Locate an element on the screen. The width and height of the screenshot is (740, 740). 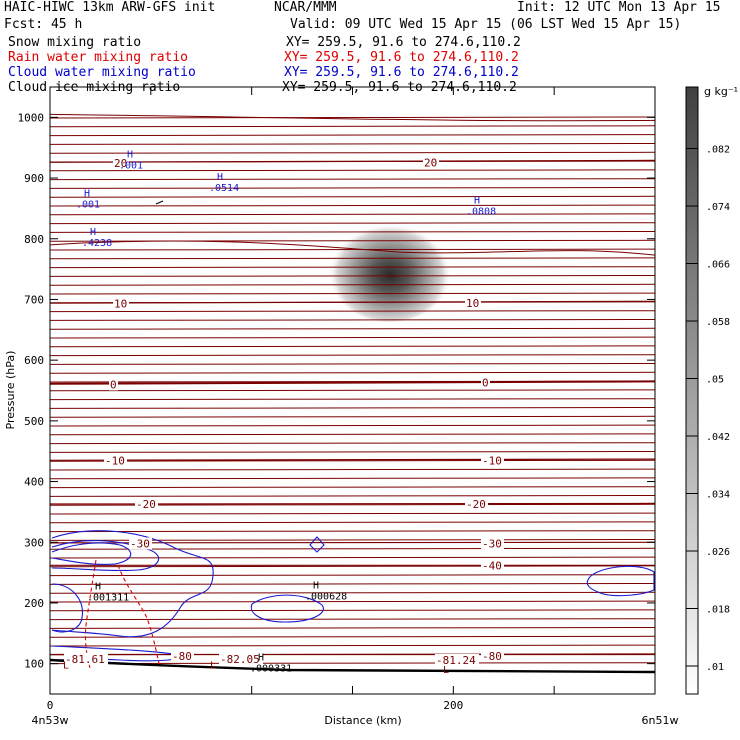
field-xy-cloud-water: XY= 259.5, 91.6 to 274.6,110.2 is located at coordinates (401, 72).